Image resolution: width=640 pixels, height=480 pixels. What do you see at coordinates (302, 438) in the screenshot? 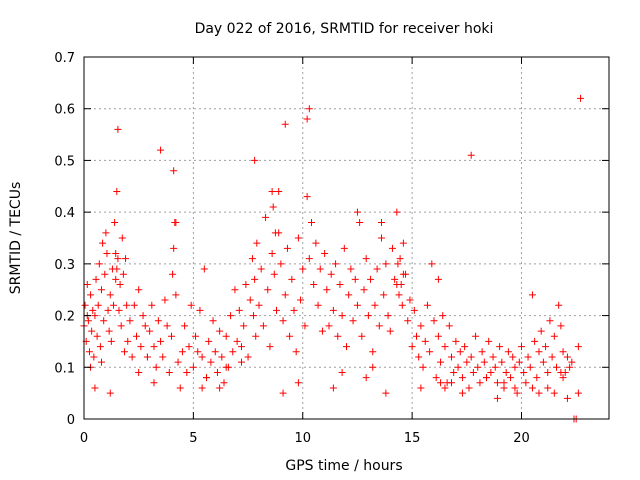
I see `x-tick-label: 10` at bounding box center [302, 438].